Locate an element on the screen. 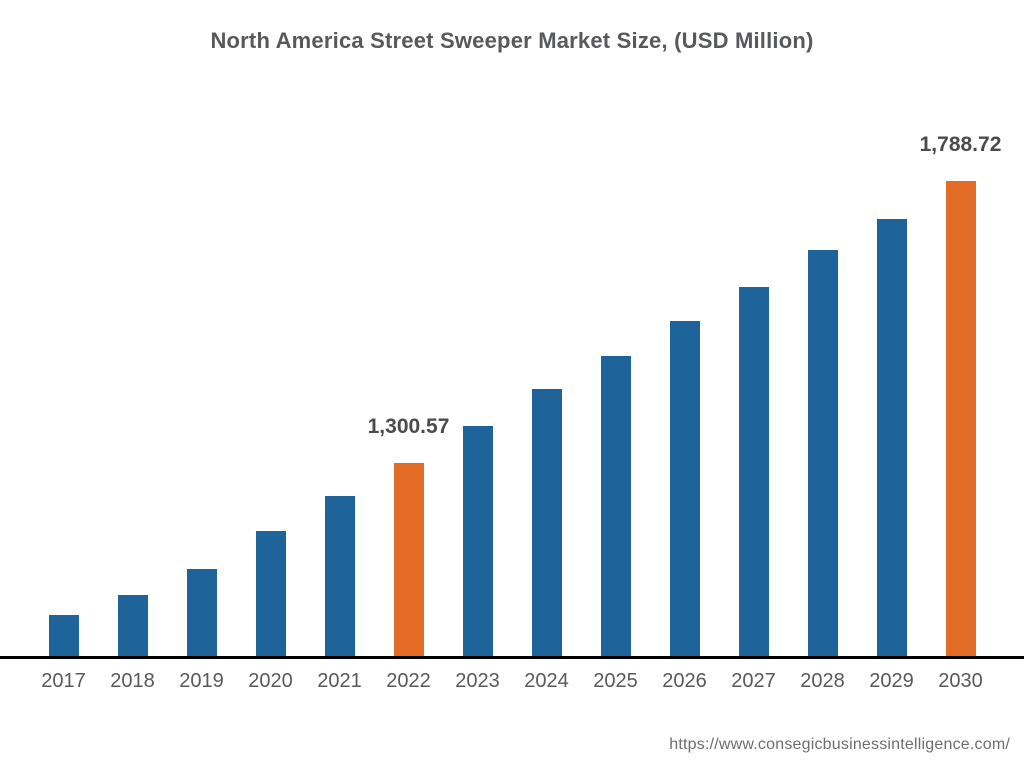  bar-2024 is located at coordinates (546, 522).